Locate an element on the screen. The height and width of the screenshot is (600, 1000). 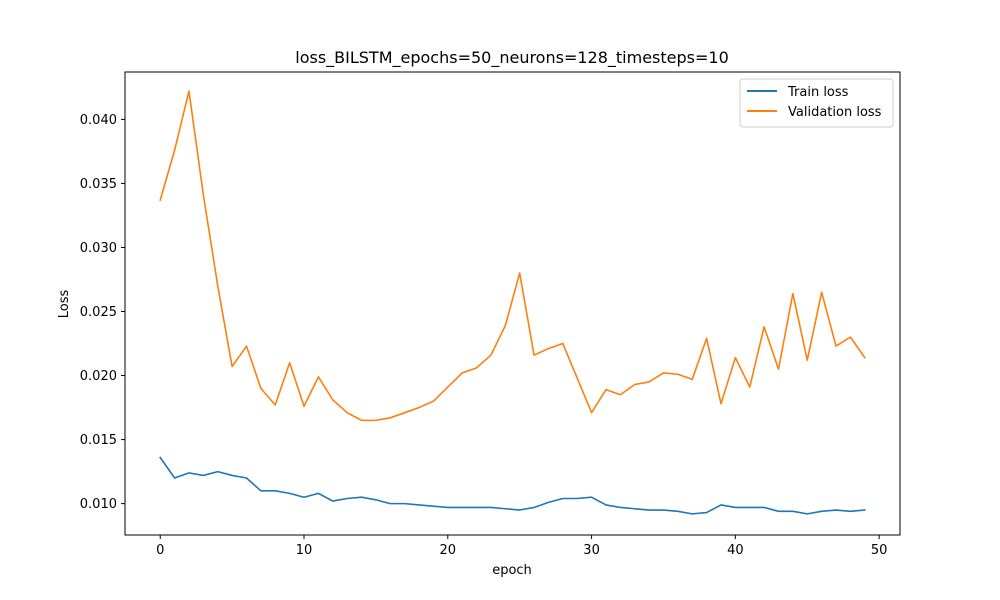
x-tick-label: 30 is located at coordinates (591, 550).